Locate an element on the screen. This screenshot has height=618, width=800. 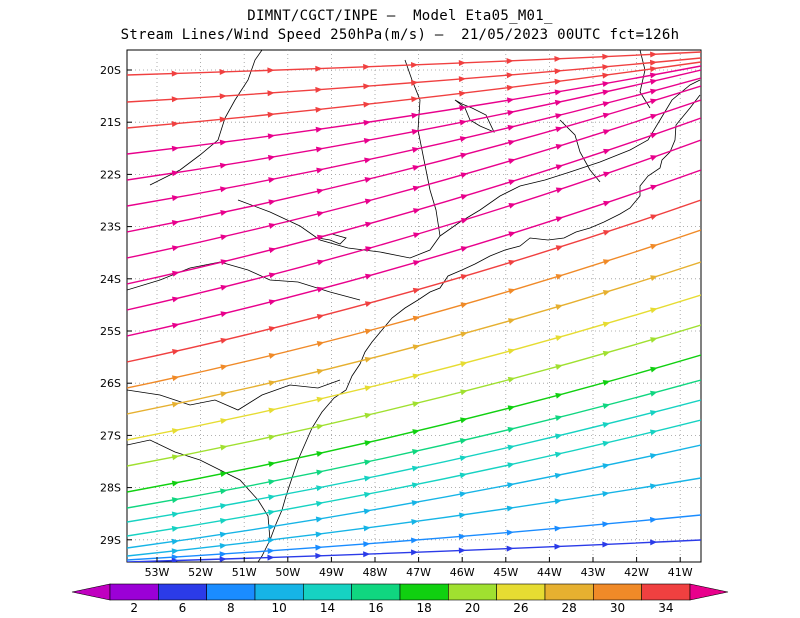
colorbar-label: 2 is located at coordinates (134, 608).